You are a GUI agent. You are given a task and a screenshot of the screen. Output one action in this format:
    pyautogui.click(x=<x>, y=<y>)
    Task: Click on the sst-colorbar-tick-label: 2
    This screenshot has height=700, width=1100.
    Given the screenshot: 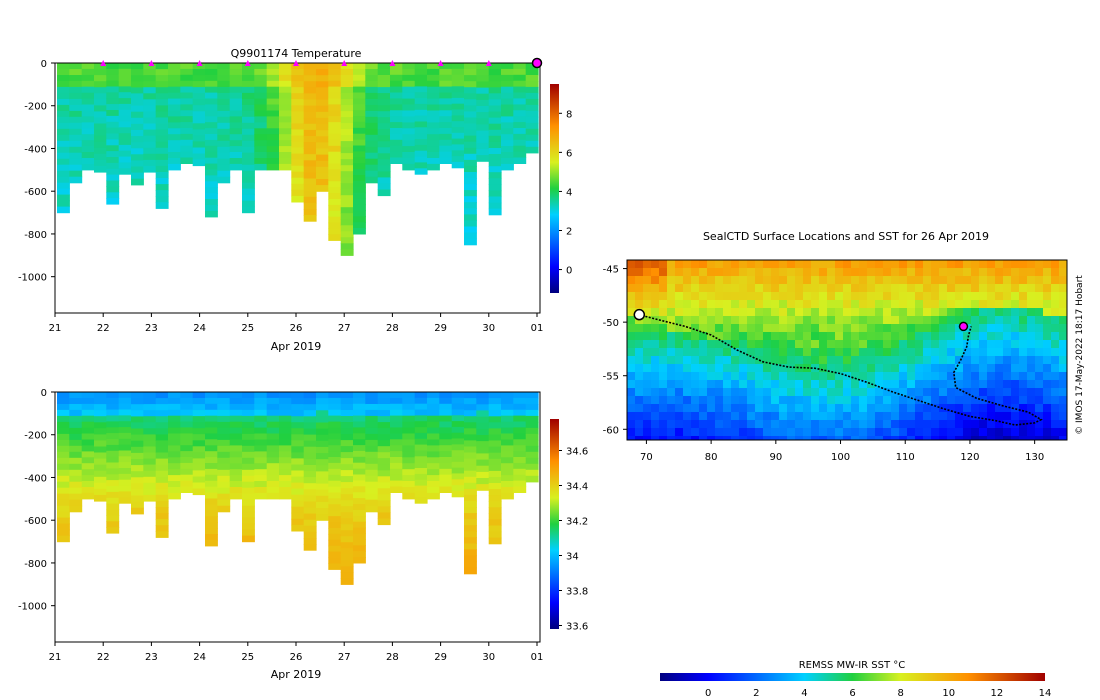 What is the action you would take?
    pyautogui.click(x=756, y=693)
    